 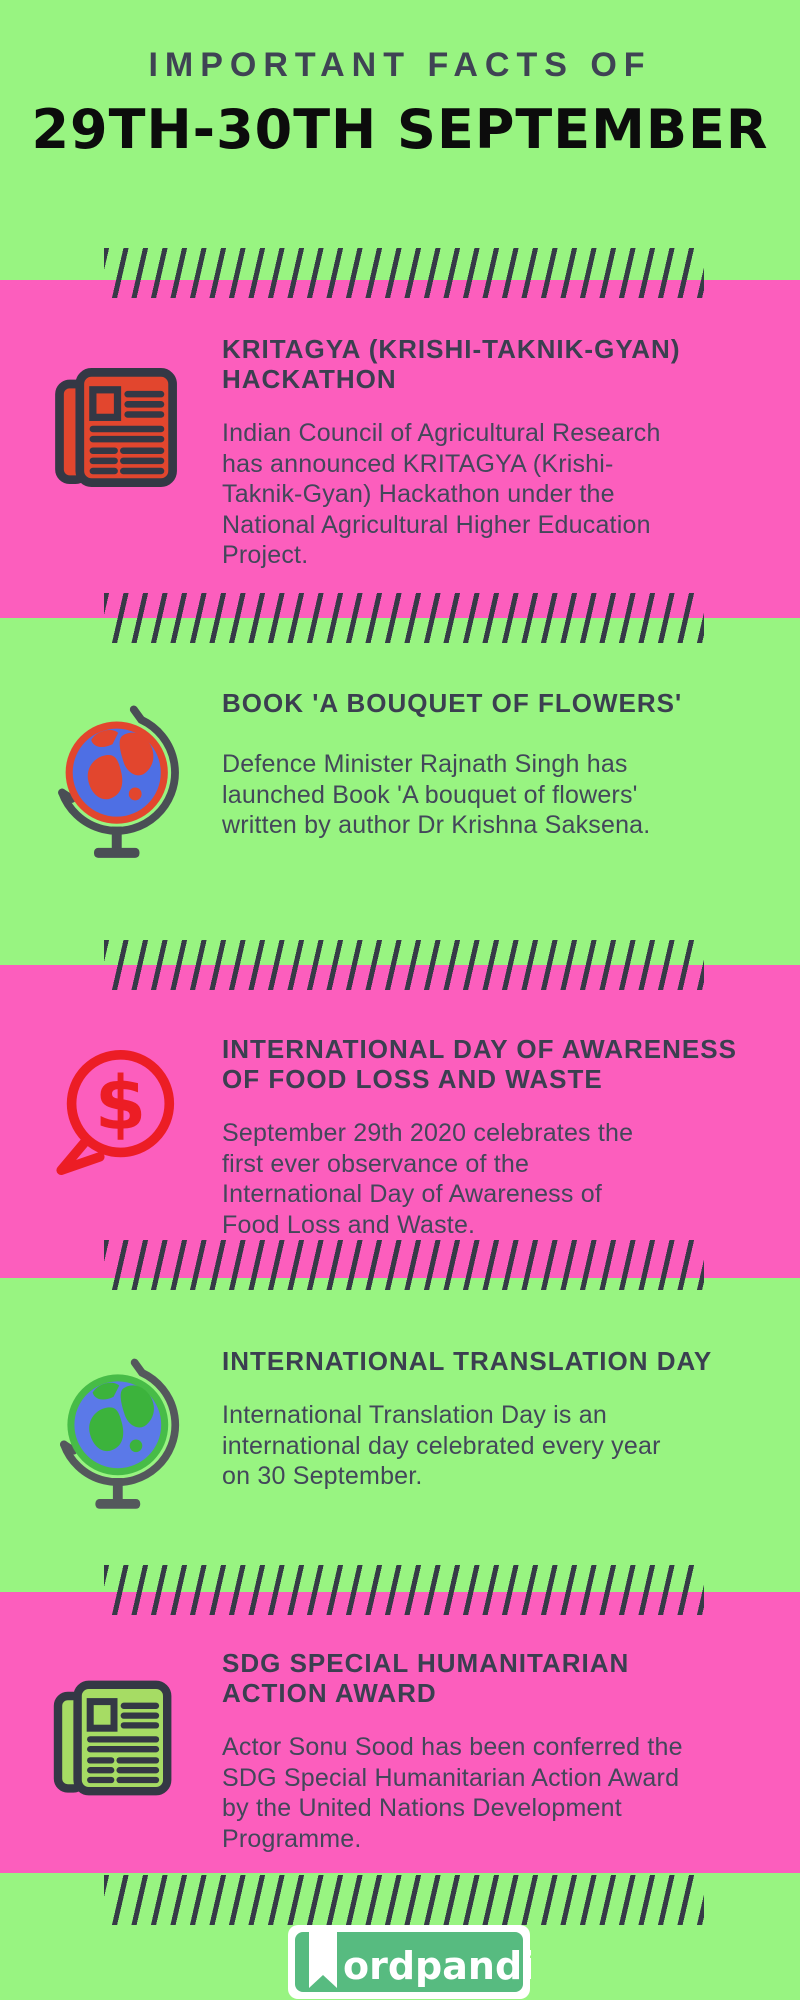 I want to click on logo-text: ordpandit, so click(x=437, y=1966).